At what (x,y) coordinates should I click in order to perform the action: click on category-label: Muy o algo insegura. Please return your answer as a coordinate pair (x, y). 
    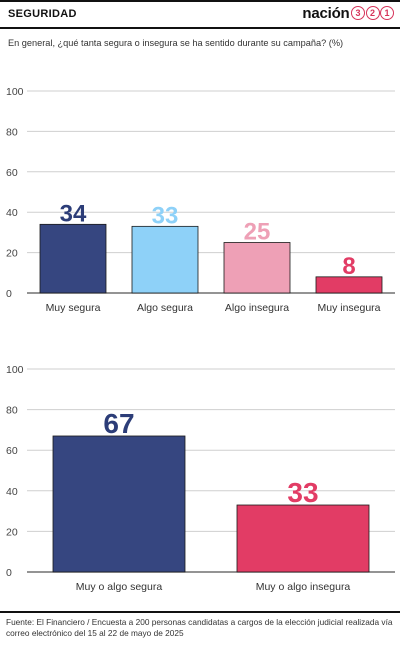
    Looking at the image, I should click on (303, 587).